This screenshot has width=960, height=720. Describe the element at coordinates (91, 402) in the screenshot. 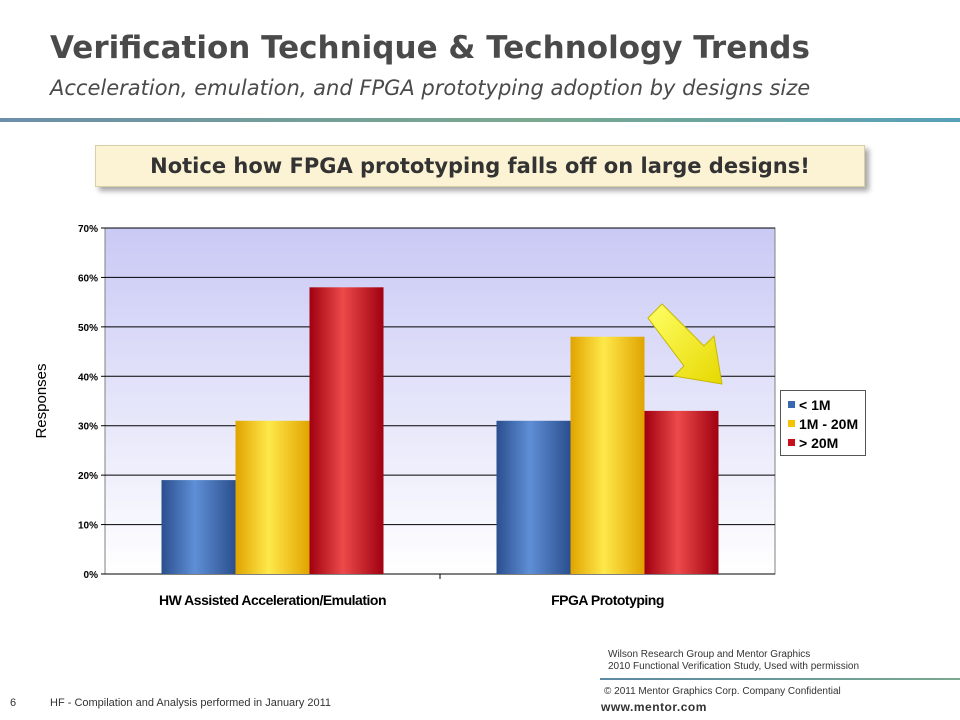

I see `y-axis-ticks: 0% 10% 20% 30% 40% 50% 60% 70%` at that location.